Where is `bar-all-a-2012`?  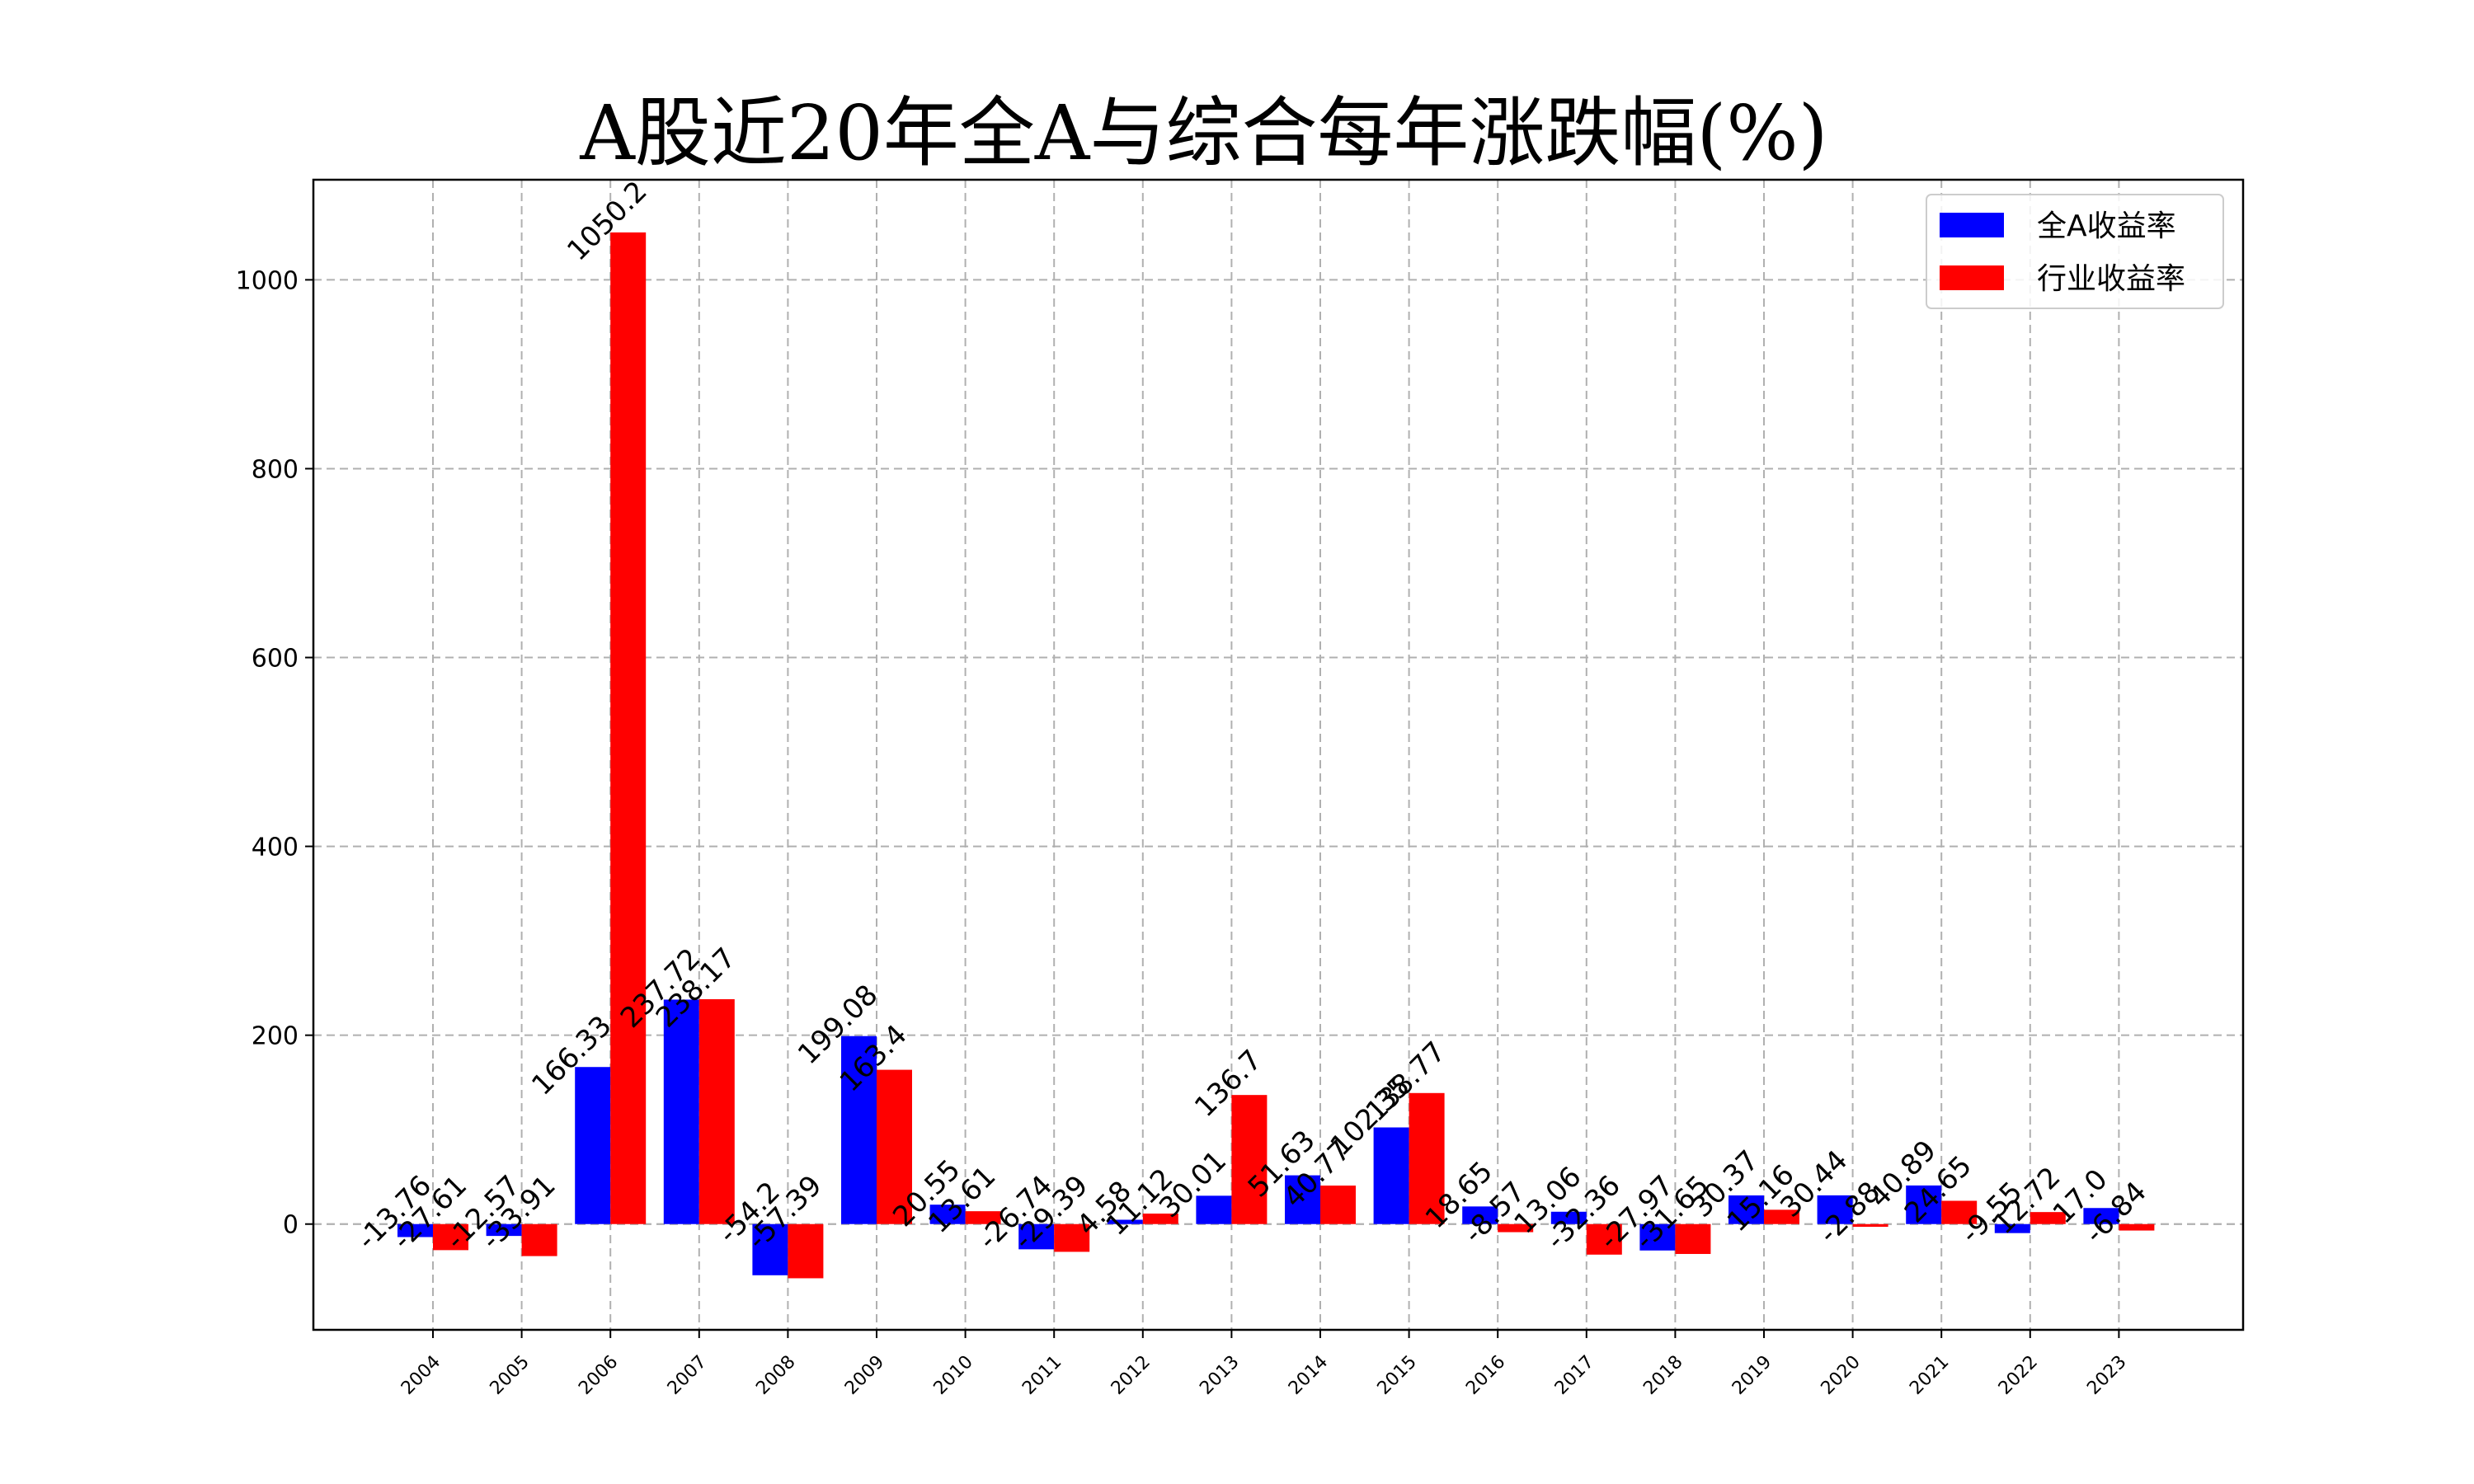 bar-all-a-2012 is located at coordinates (1125, 1221).